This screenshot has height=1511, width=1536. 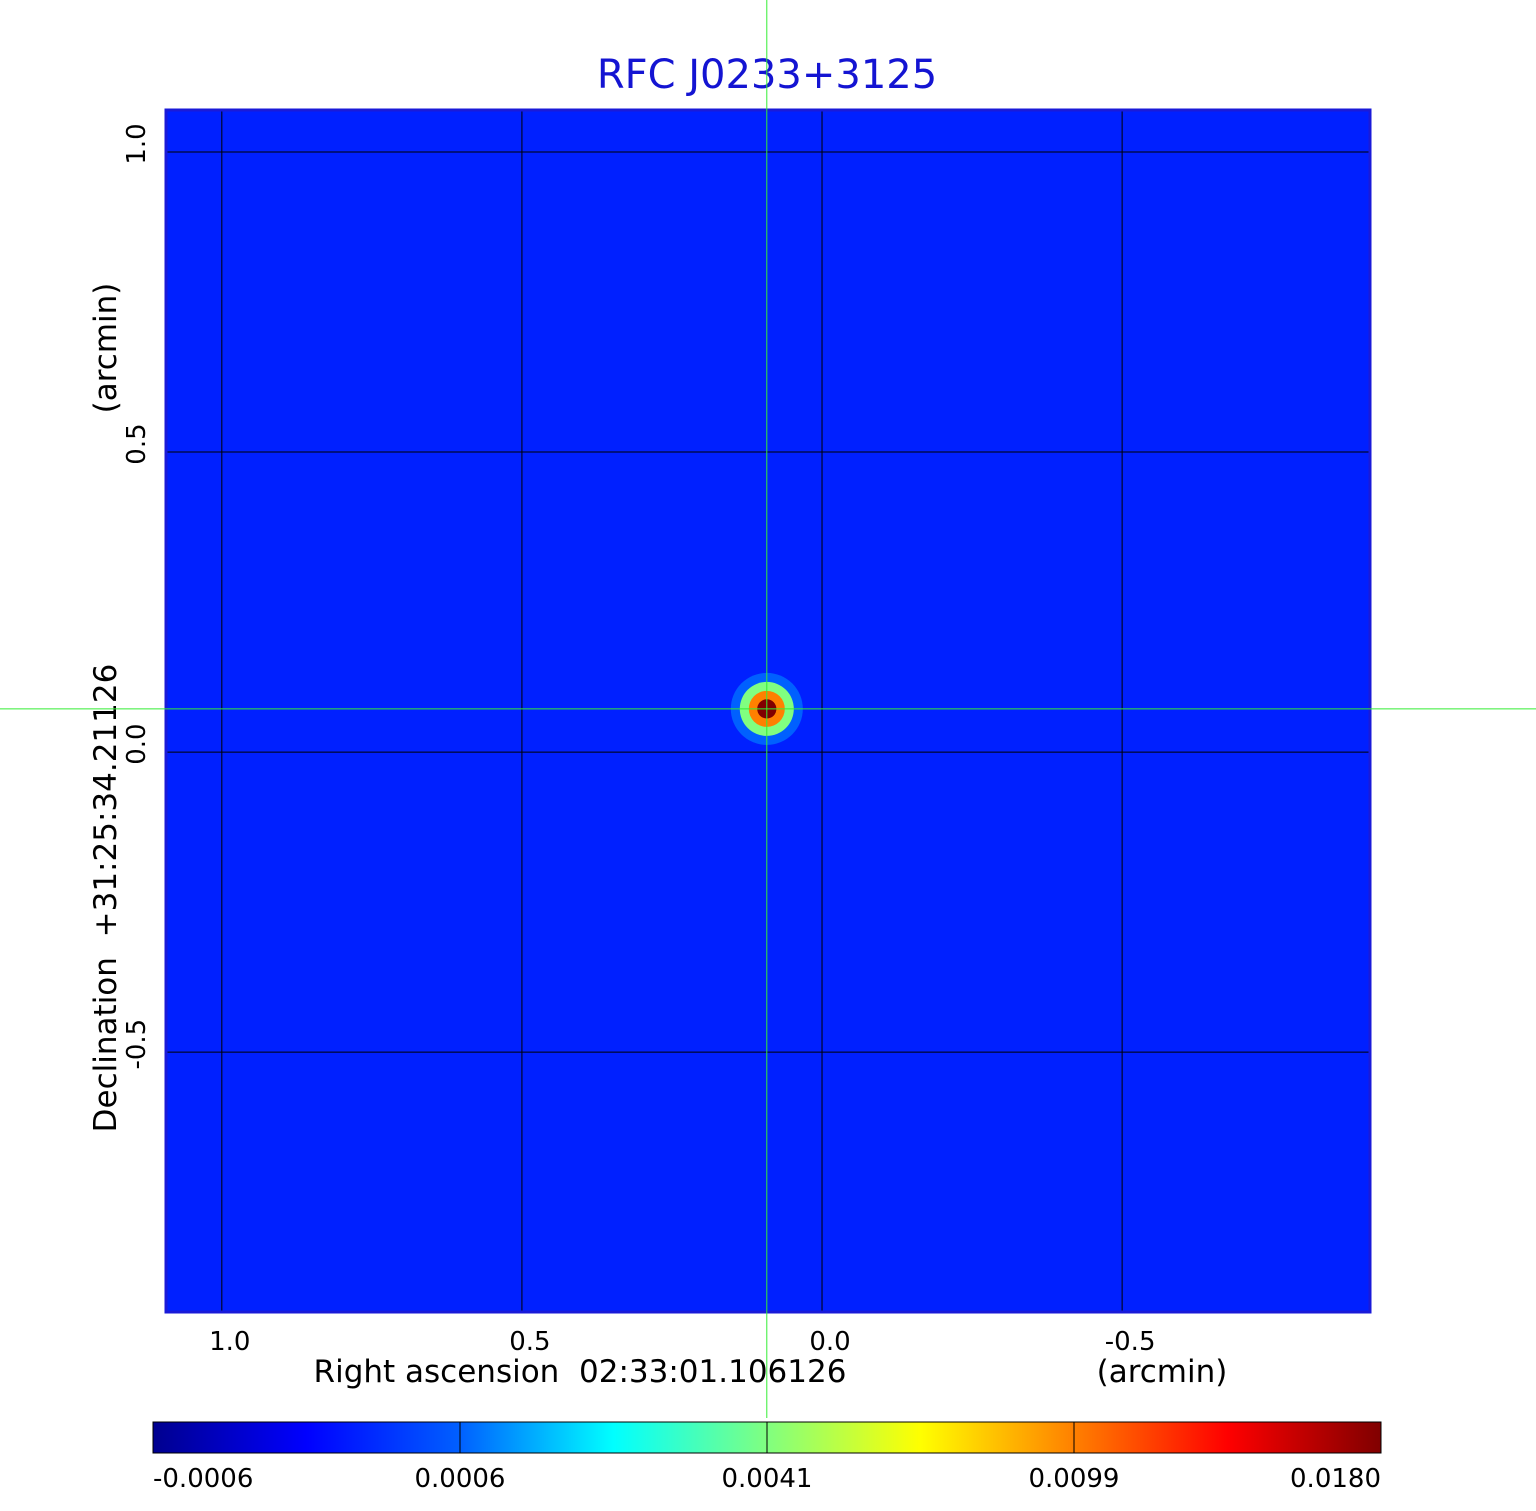 What do you see at coordinates (229, 1342) in the screenshot?
I see `x-tick-label: 1.0` at bounding box center [229, 1342].